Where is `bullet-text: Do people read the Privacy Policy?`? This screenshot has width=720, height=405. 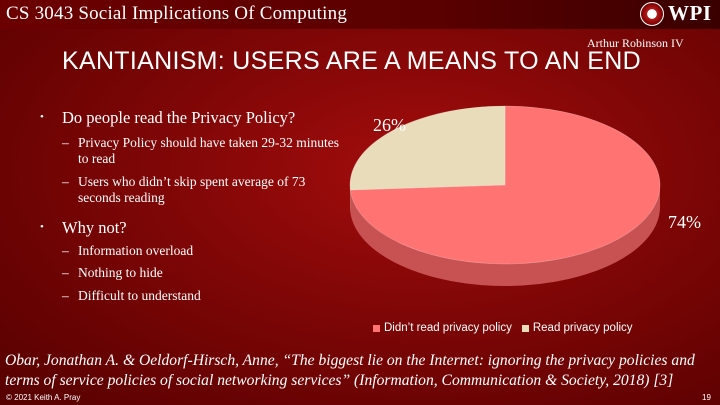
bullet-text: Do people read the Privacy Policy? is located at coordinates (179, 117).